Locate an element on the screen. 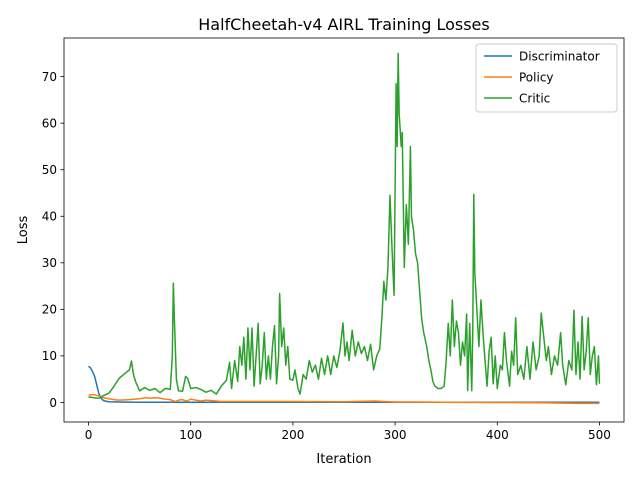 This screenshot has height=480, width=640. y-tick-label: 70 is located at coordinates (49, 77).